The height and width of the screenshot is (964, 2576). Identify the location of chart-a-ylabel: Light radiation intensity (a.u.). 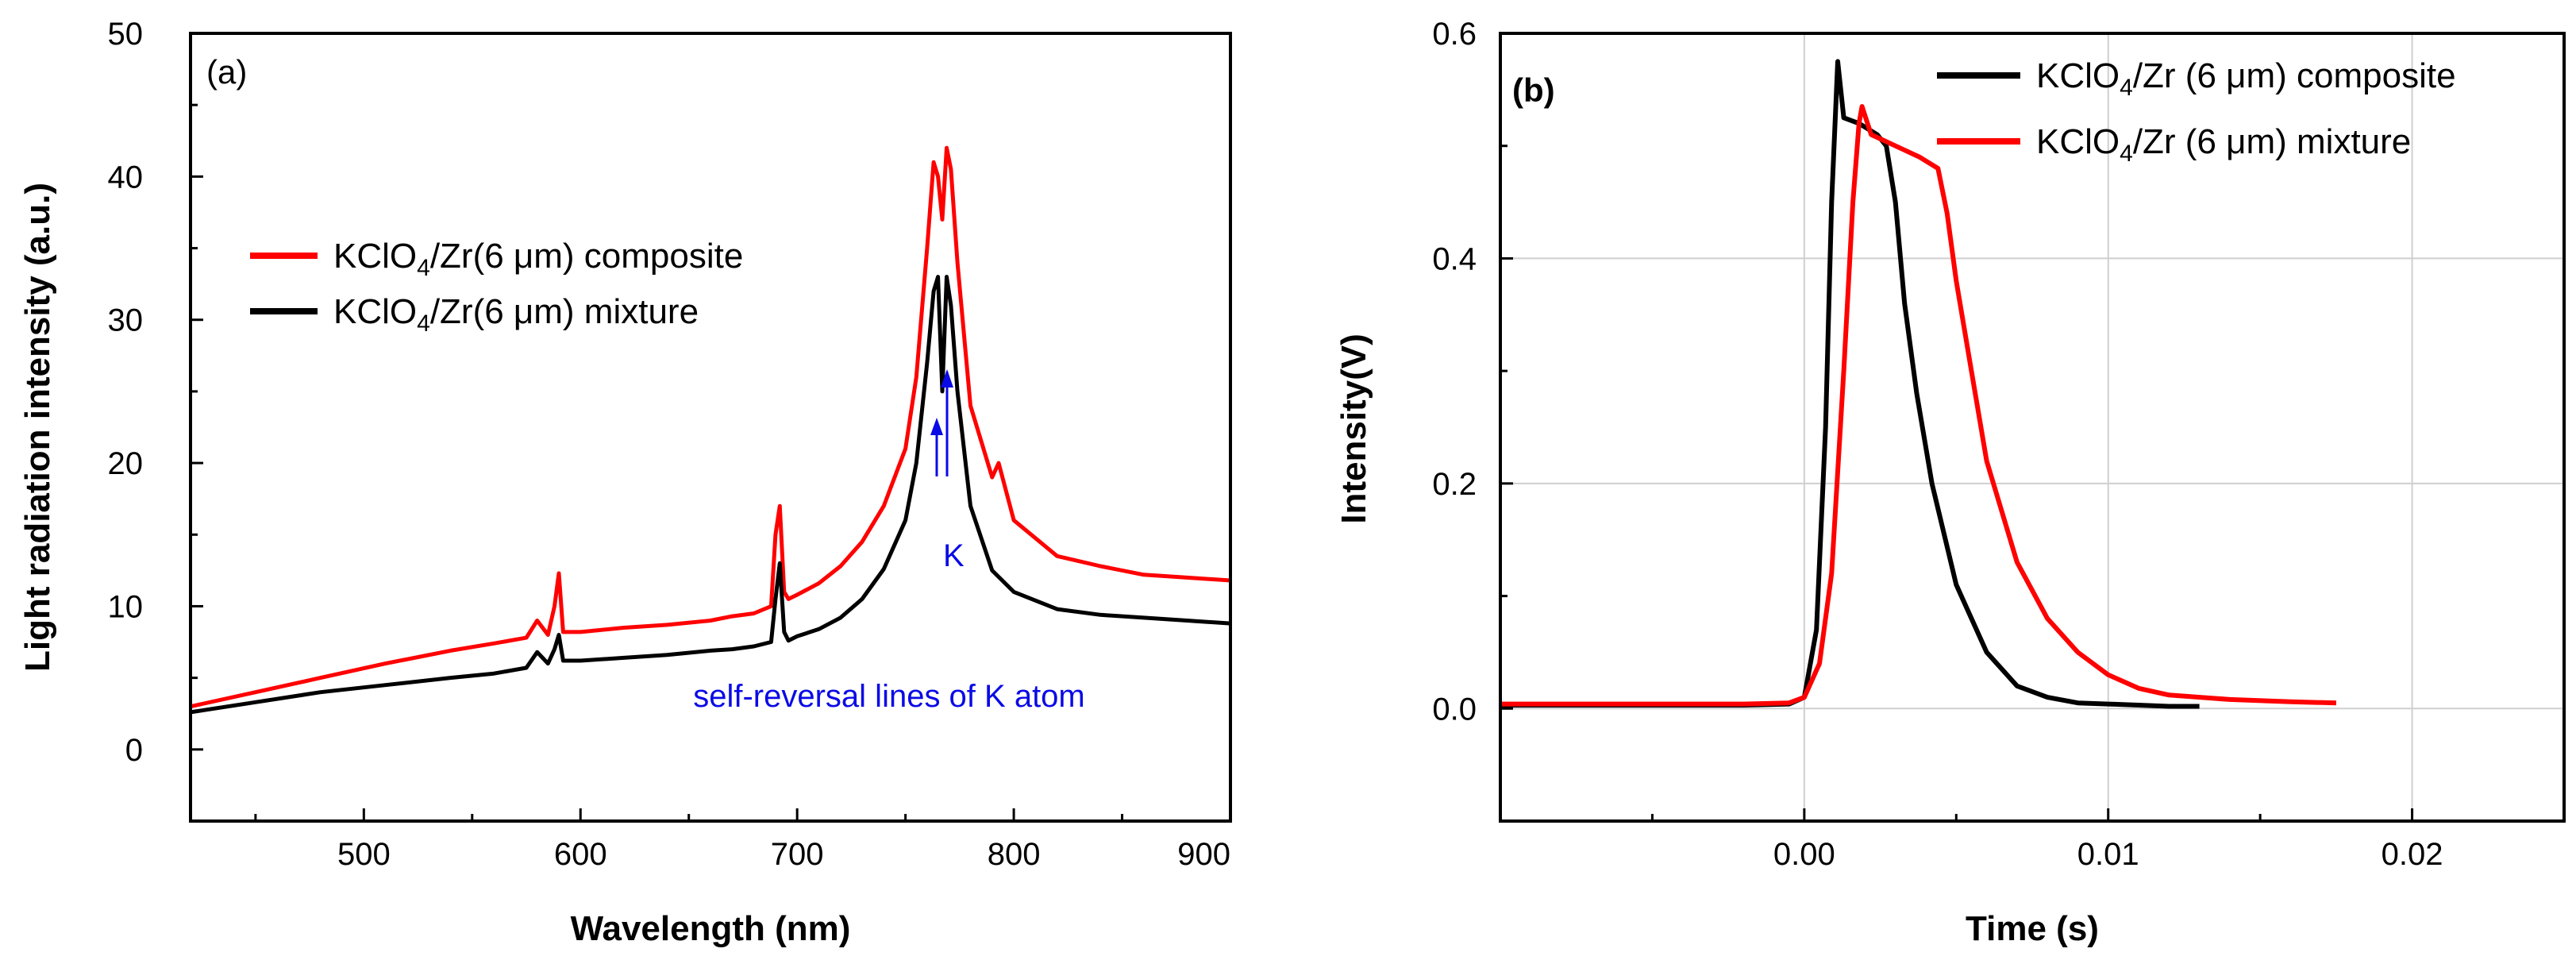
(37, 427).